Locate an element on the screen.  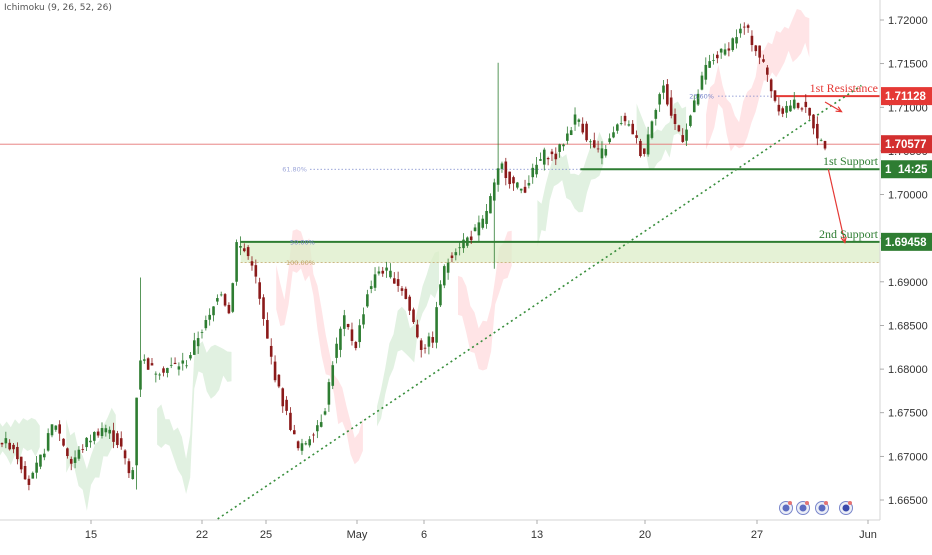
price-tick-label: 1.68500 is located at coordinates (908, 326).